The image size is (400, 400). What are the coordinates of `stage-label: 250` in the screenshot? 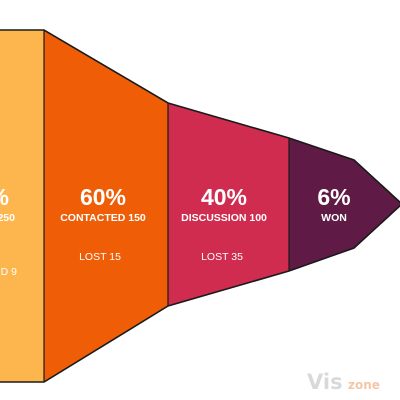 It's located at (7, 218).